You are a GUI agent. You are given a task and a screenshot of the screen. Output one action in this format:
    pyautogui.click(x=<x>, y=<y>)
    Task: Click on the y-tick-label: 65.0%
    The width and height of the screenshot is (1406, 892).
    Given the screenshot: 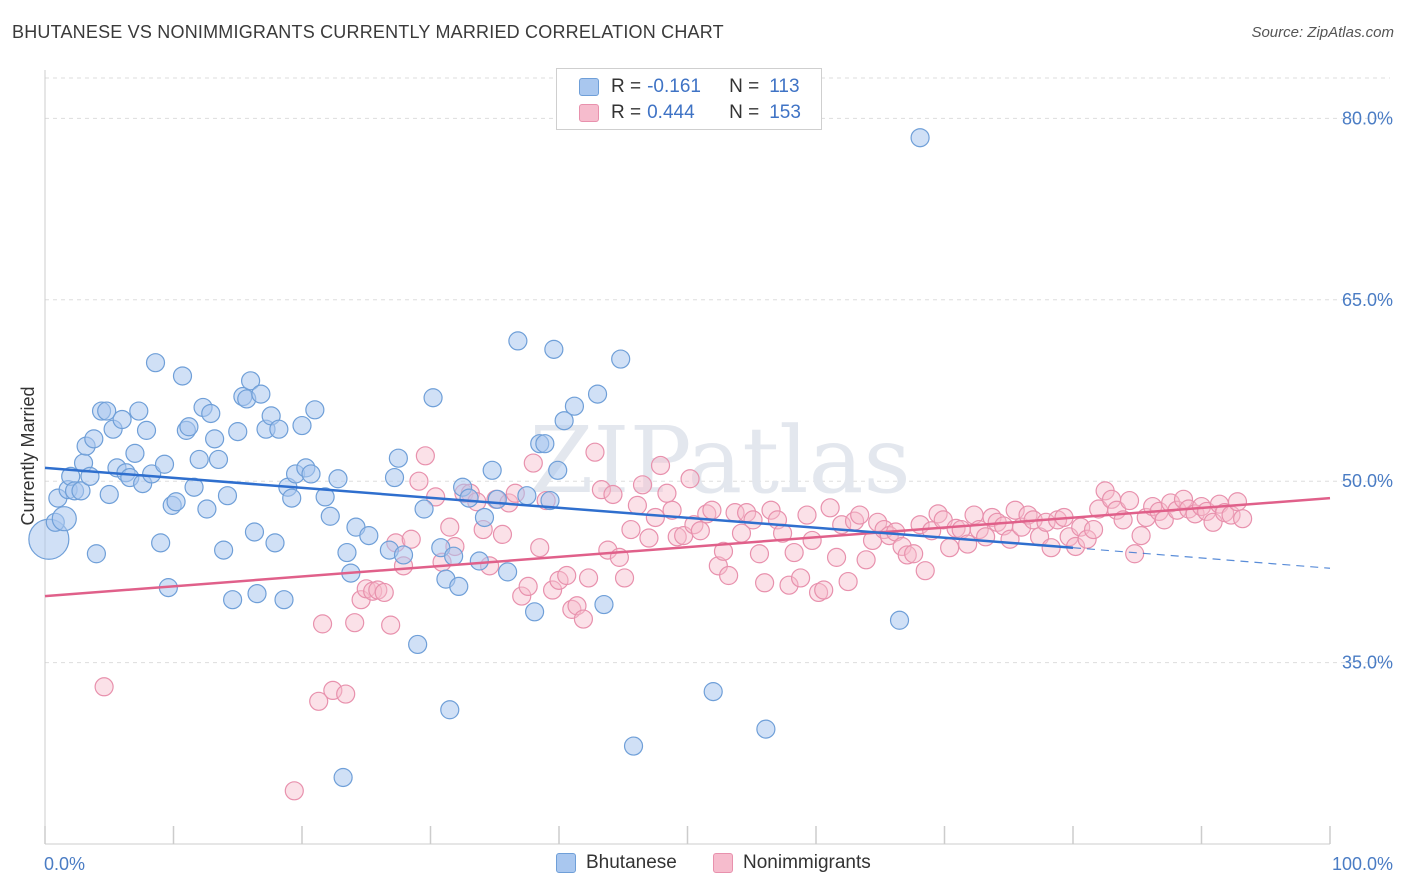 What is the action you would take?
    pyautogui.click(x=1367, y=300)
    